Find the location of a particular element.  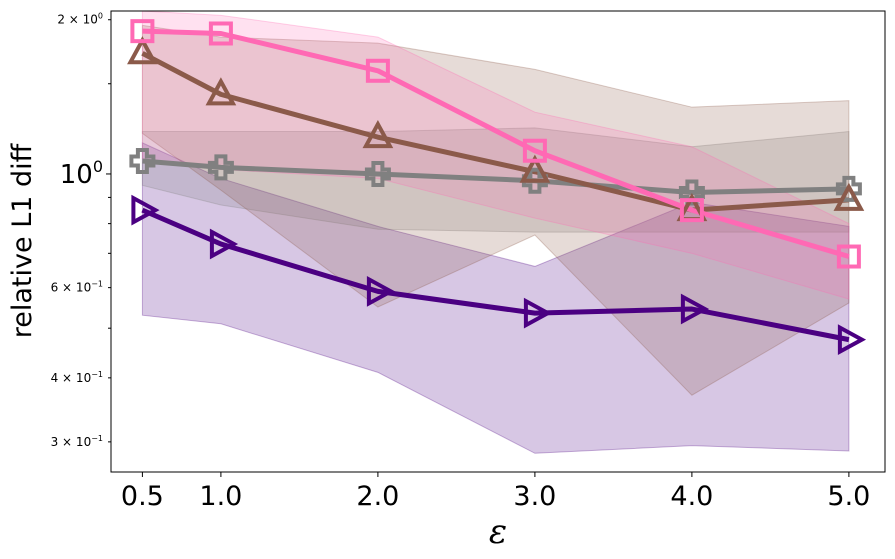

line-gray-plus is located at coordinates (495, 177).